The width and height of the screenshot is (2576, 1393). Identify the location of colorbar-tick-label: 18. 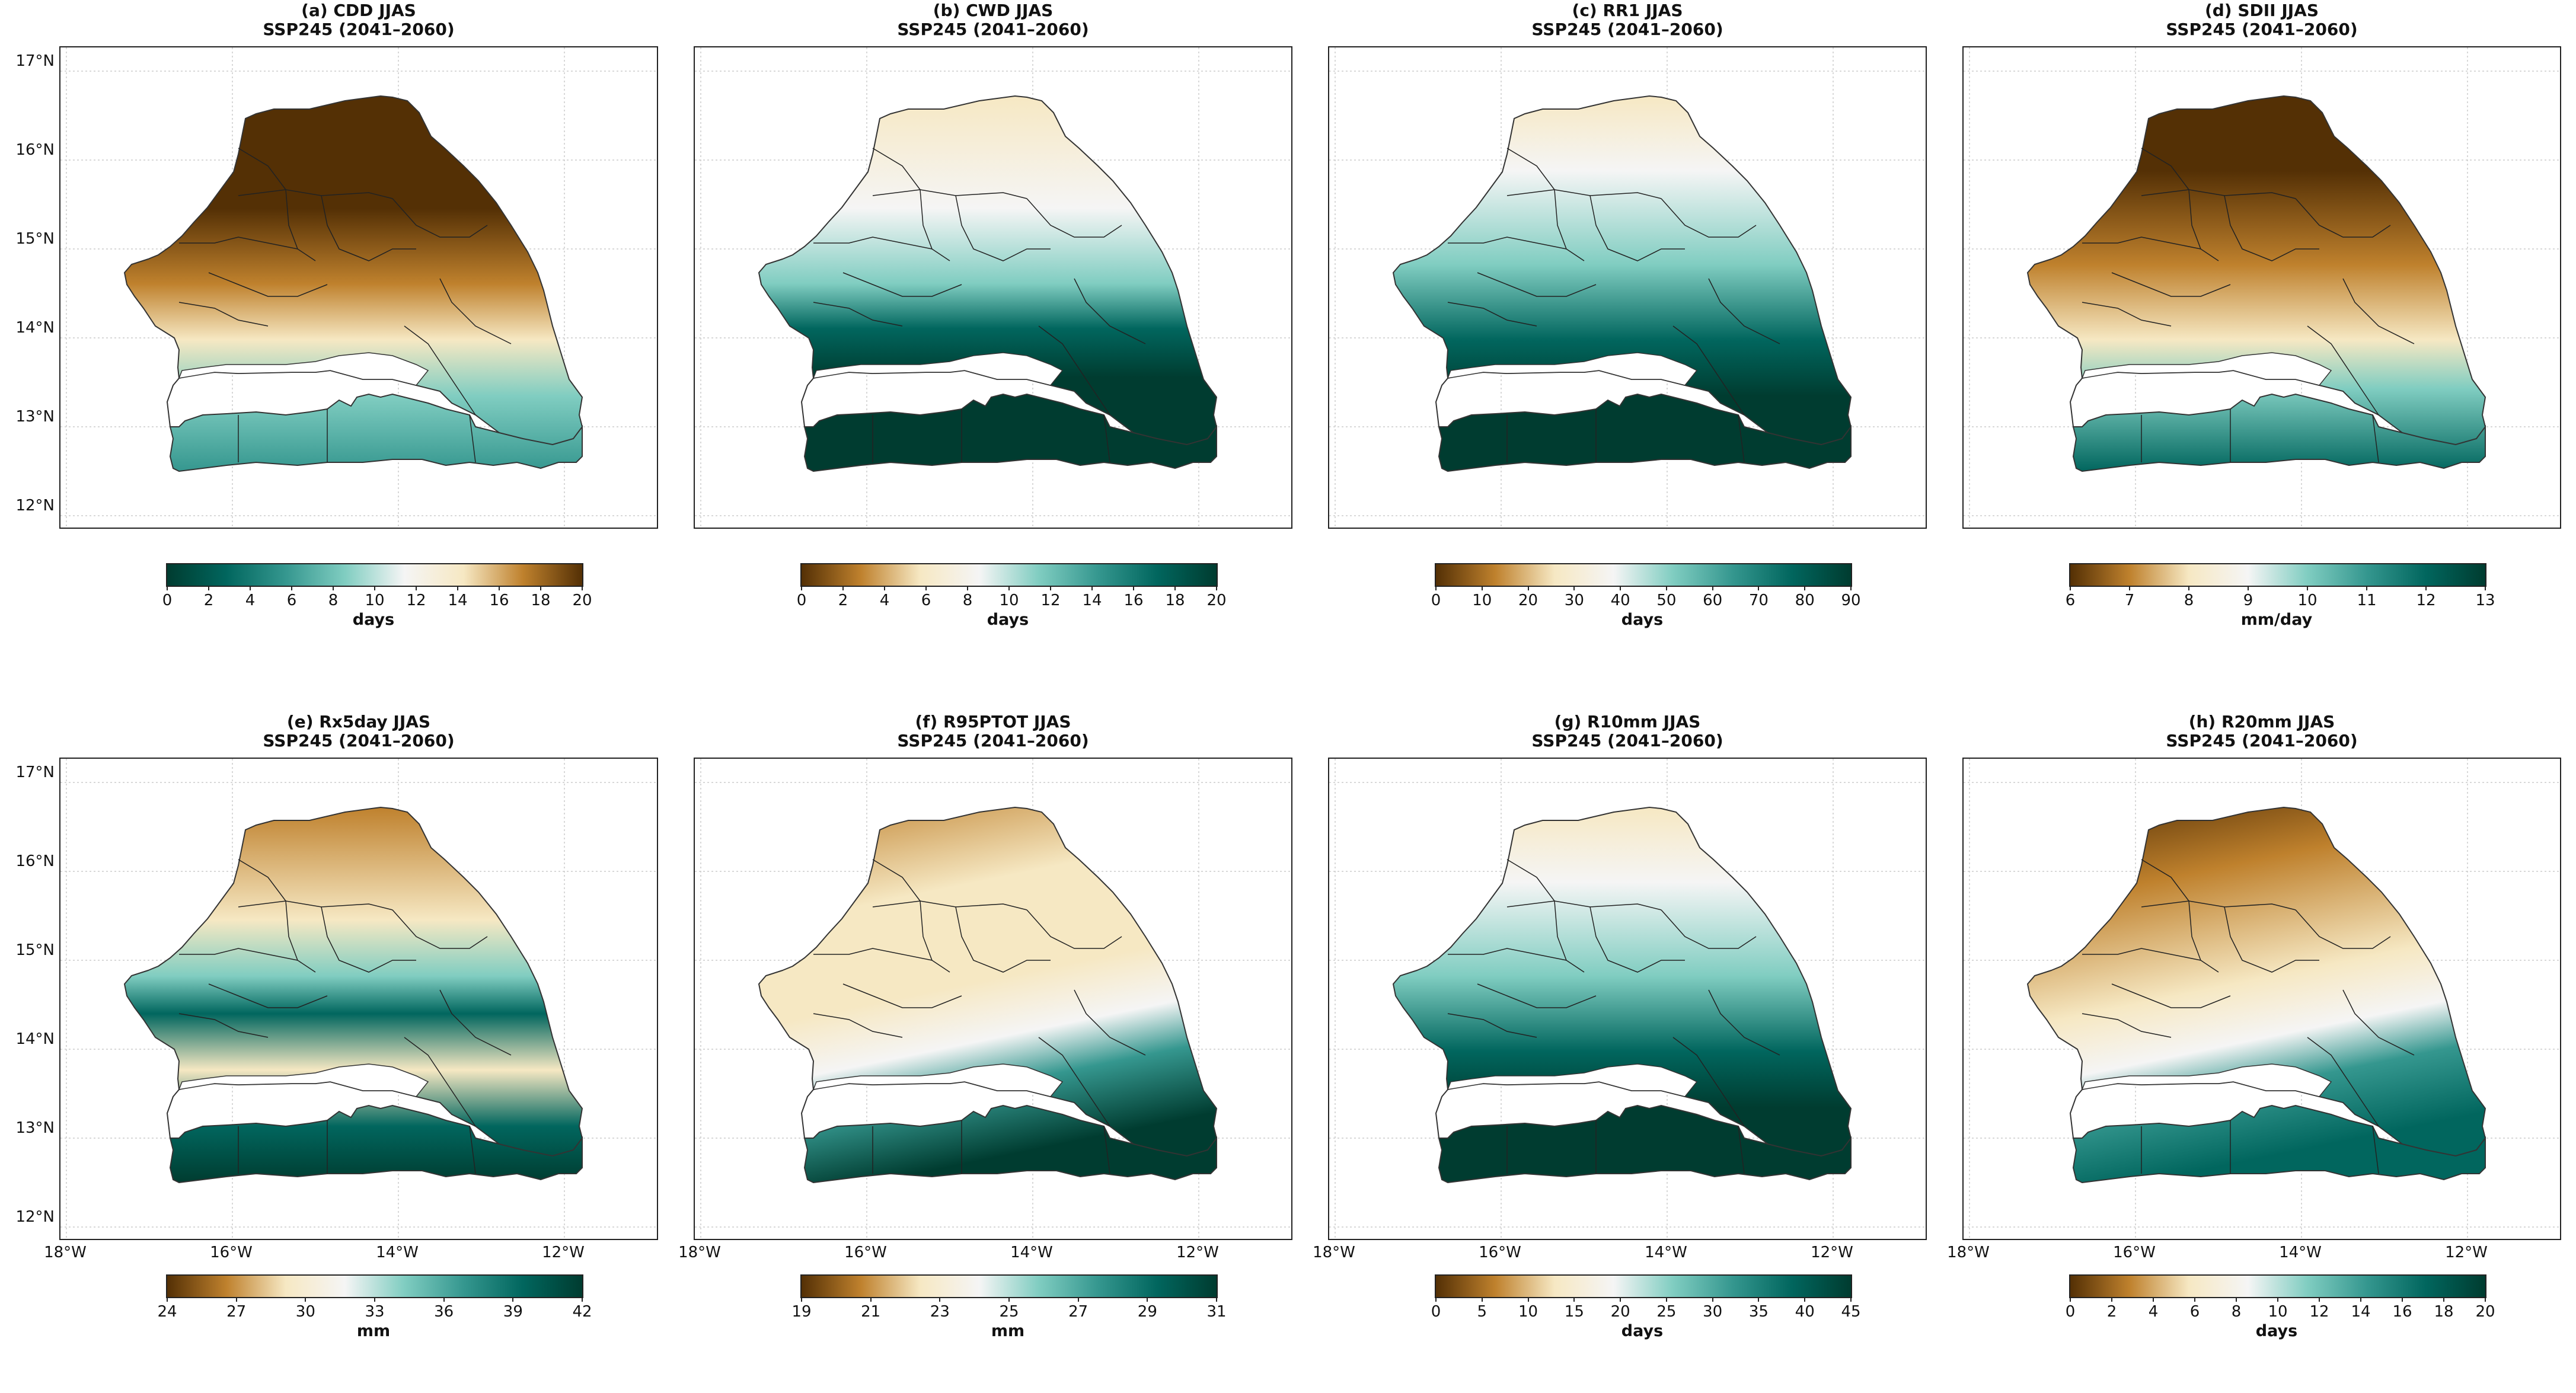
(2444, 1312).